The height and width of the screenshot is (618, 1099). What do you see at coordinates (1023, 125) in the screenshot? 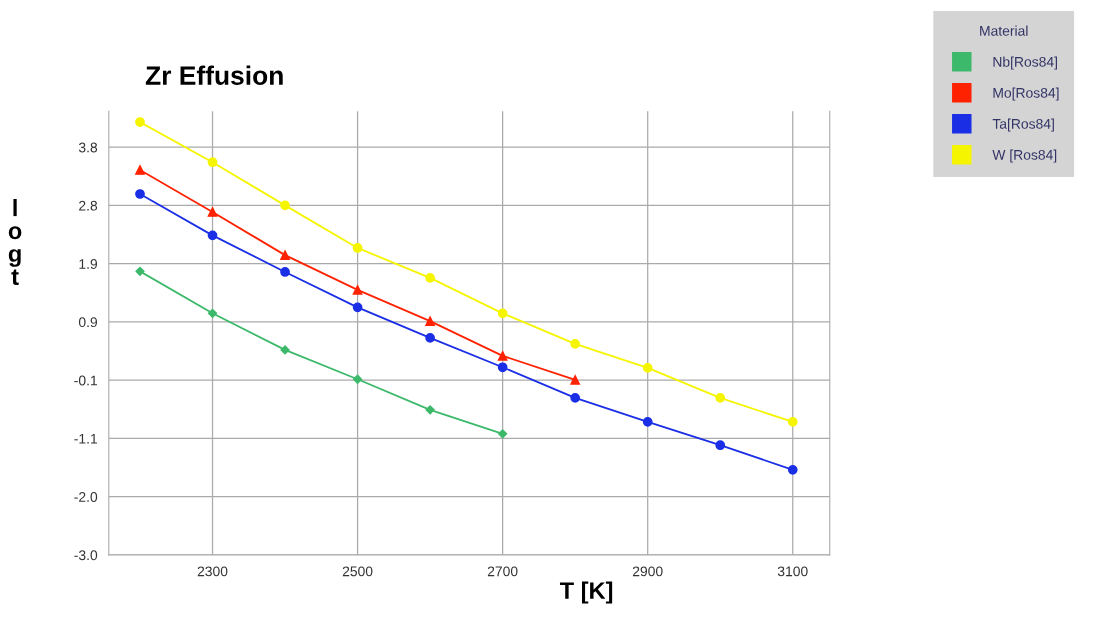
I see `legend-label: Ta[Ros84]` at bounding box center [1023, 125].